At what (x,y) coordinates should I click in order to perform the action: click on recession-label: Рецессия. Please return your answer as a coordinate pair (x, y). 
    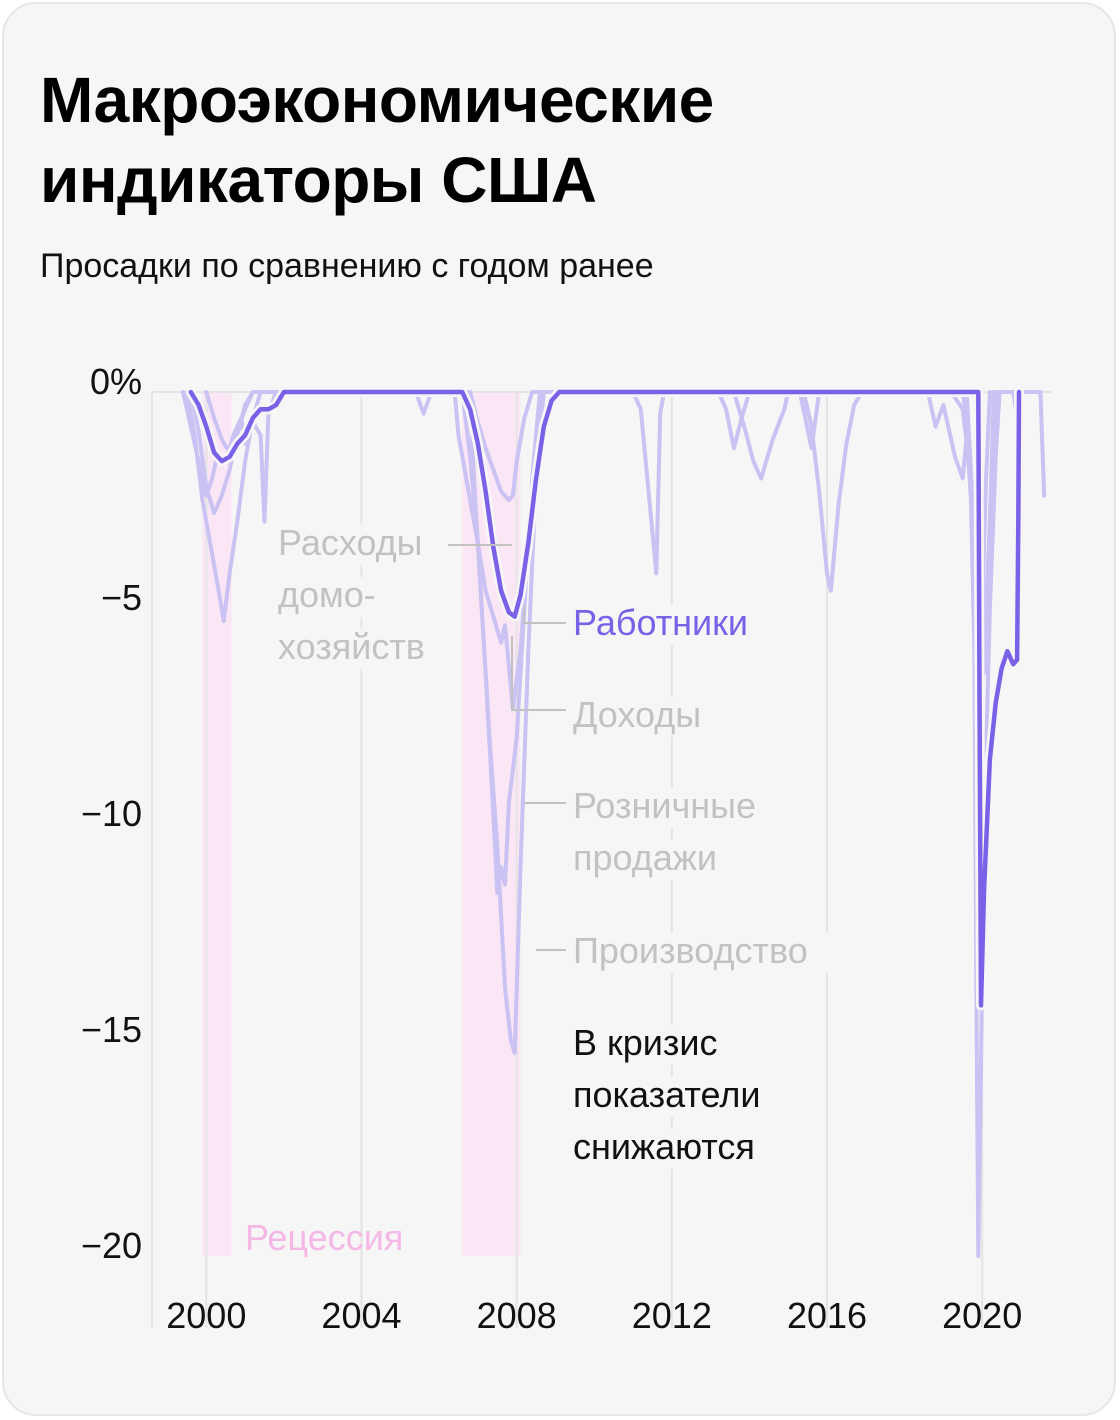
    Looking at the image, I should click on (324, 1237).